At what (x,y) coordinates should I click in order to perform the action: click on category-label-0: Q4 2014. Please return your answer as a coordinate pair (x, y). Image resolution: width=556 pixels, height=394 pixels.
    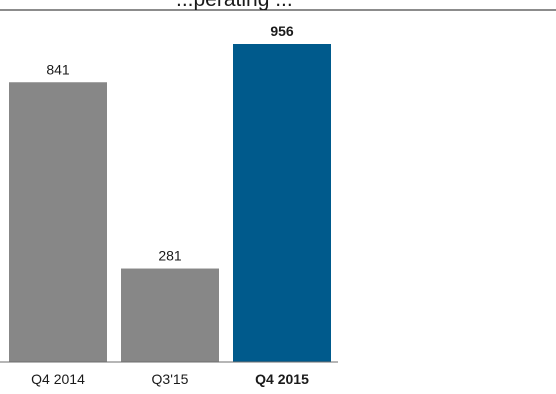
    Looking at the image, I should click on (58, 379).